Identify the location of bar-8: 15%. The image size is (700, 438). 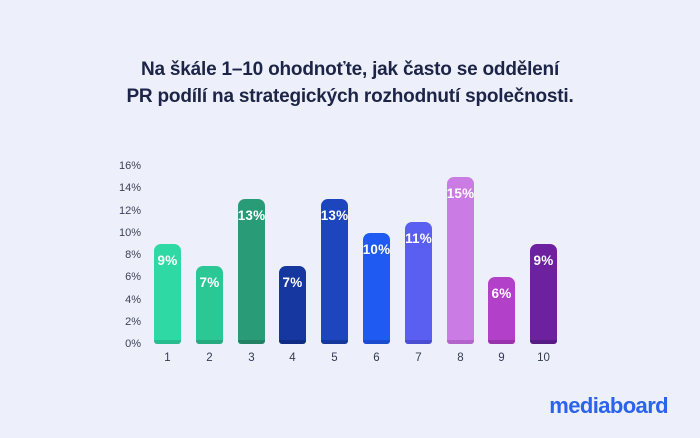
(460, 260).